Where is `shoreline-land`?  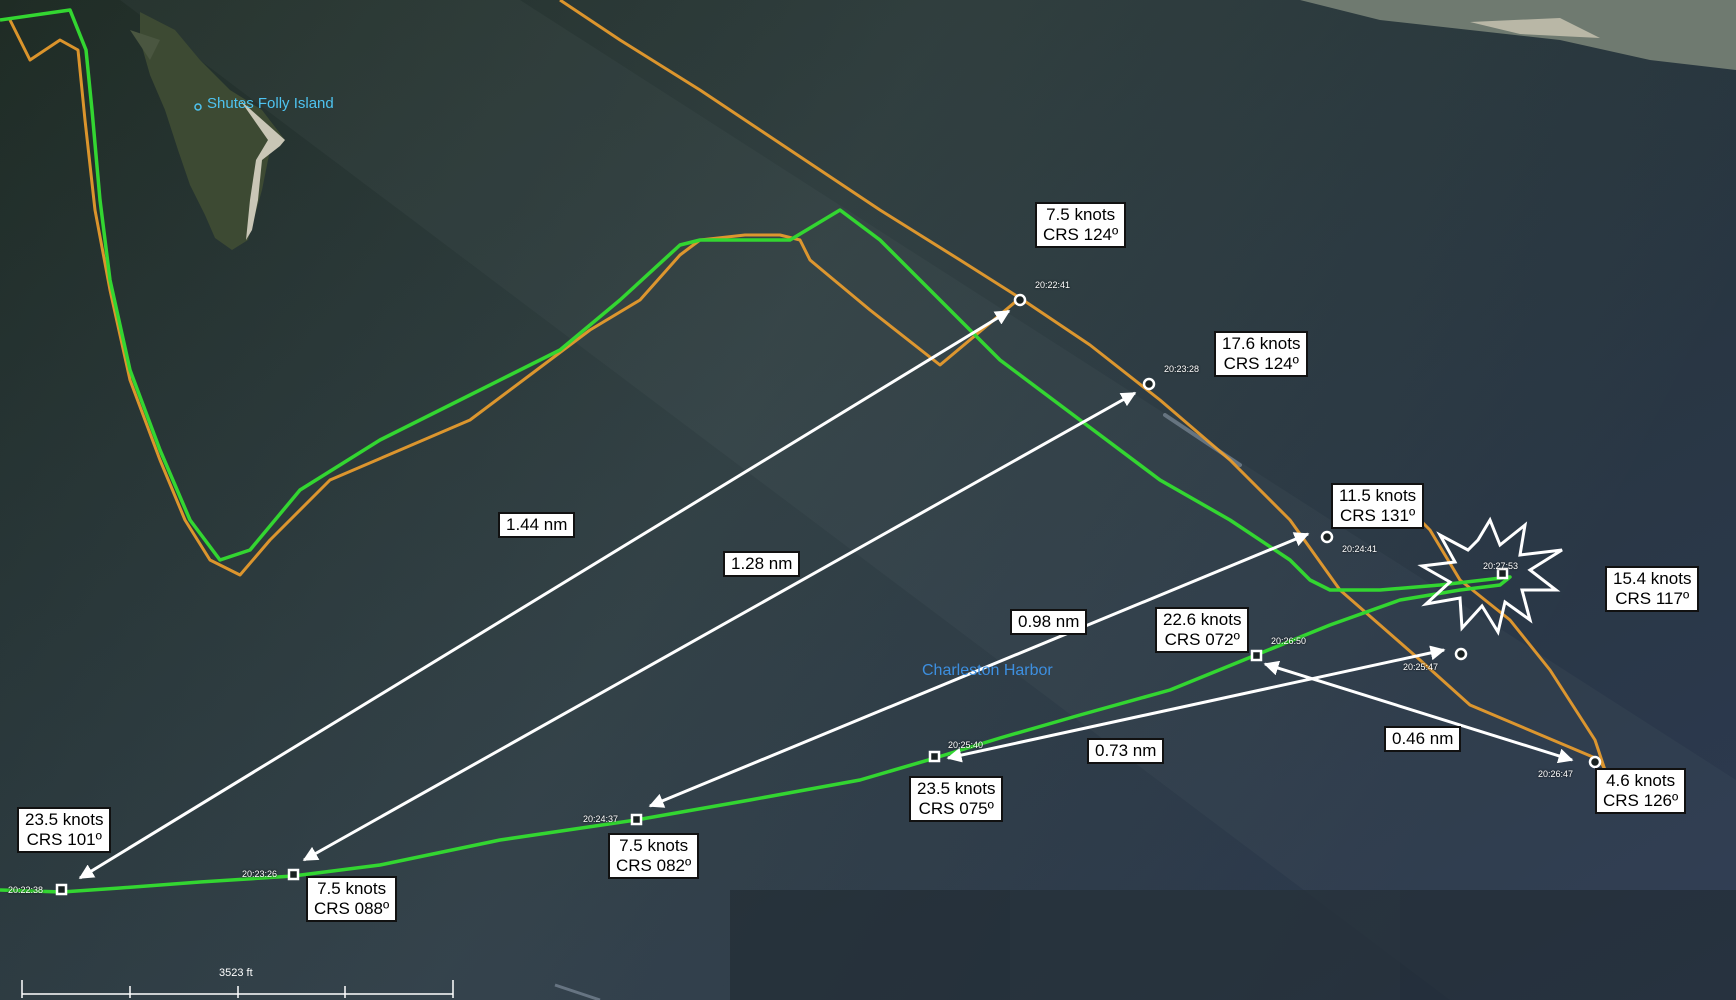
shoreline-land is located at coordinates (1518, 35).